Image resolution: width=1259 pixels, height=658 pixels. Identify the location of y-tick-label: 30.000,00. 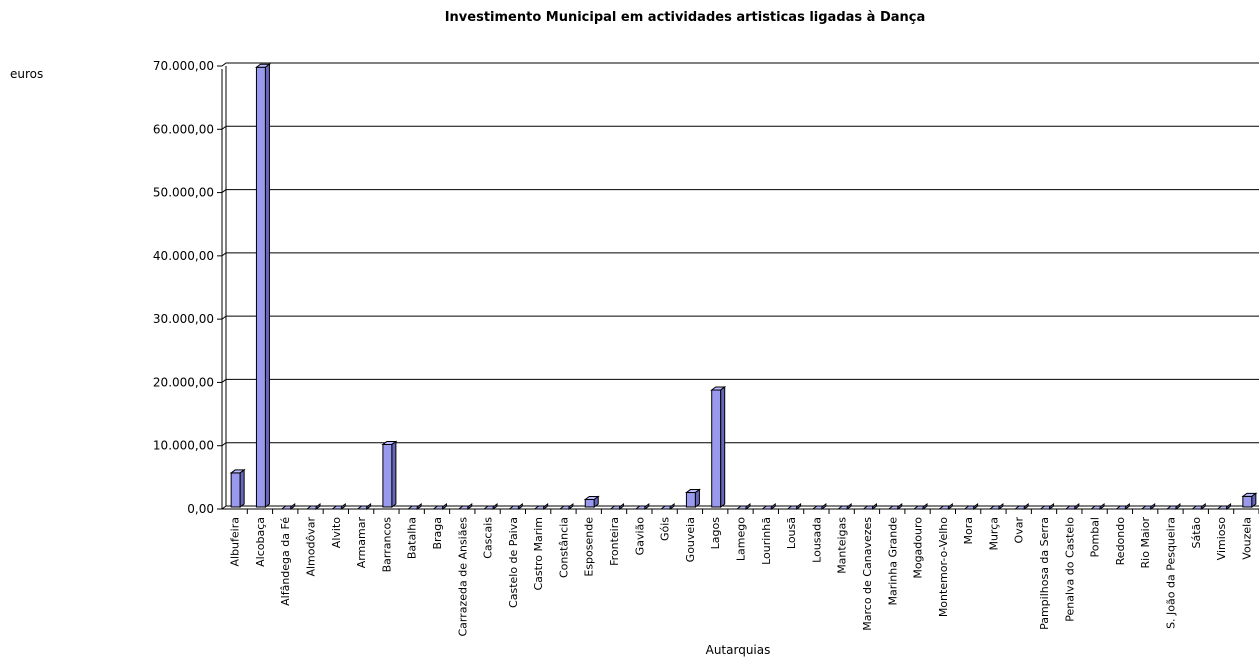
(183, 319).